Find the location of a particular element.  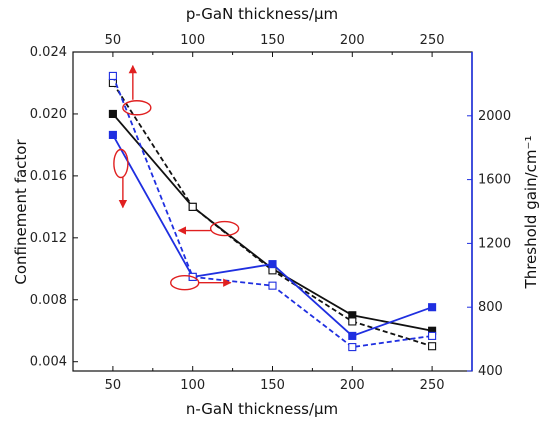

top-x-tick-label: 50 is located at coordinates (113, 40).